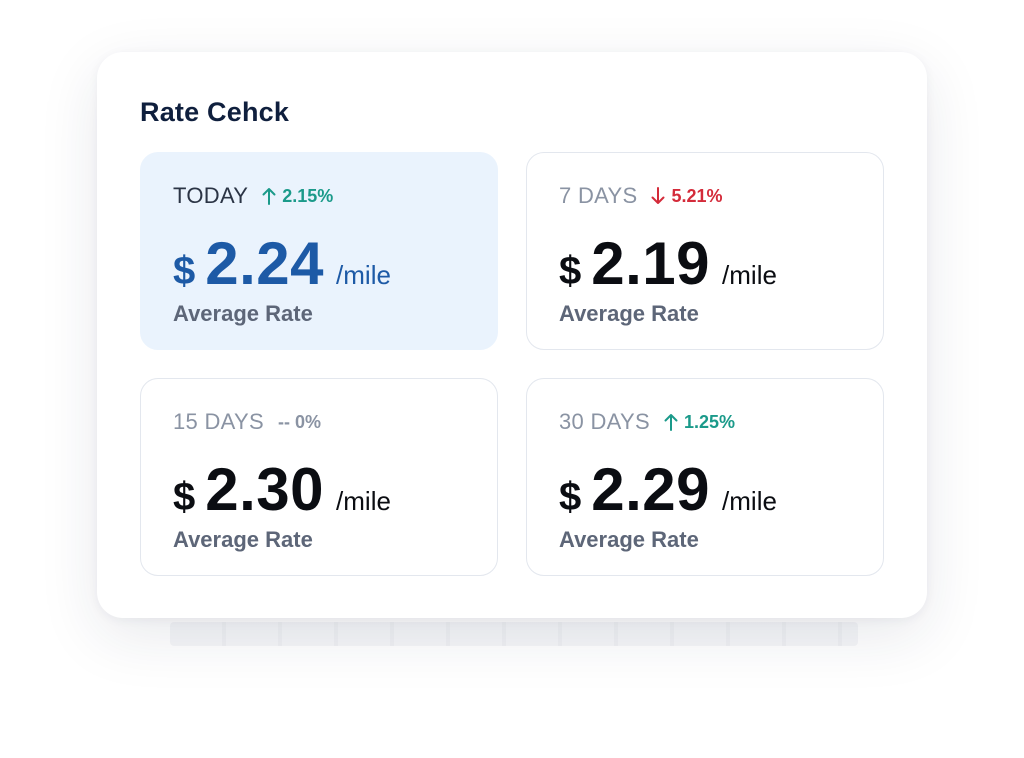 This screenshot has width=1024, height=758. I want to click on rate-tile-30-days: 30 DAYS 1.25% $ 2.29 /mile Average Rate, so click(705, 477).